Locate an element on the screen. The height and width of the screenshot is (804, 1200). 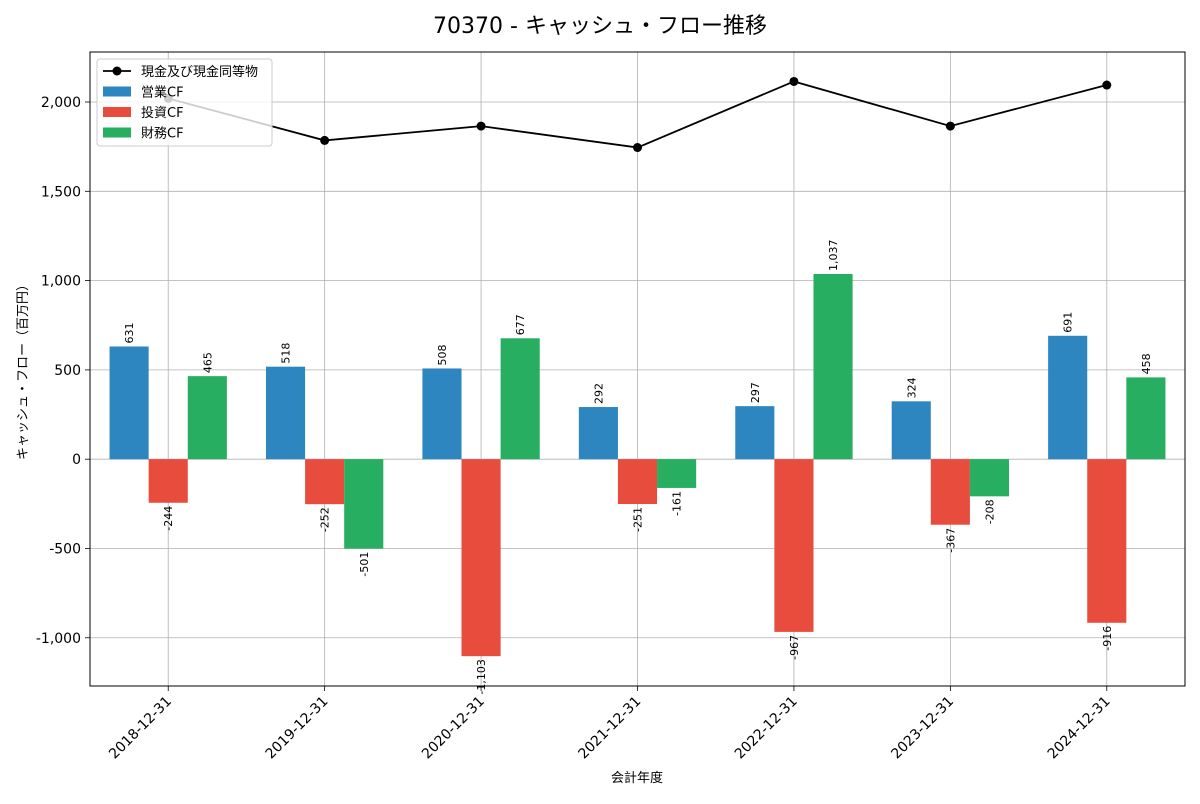
data-label: 518 is located at coordinates (286, 353).